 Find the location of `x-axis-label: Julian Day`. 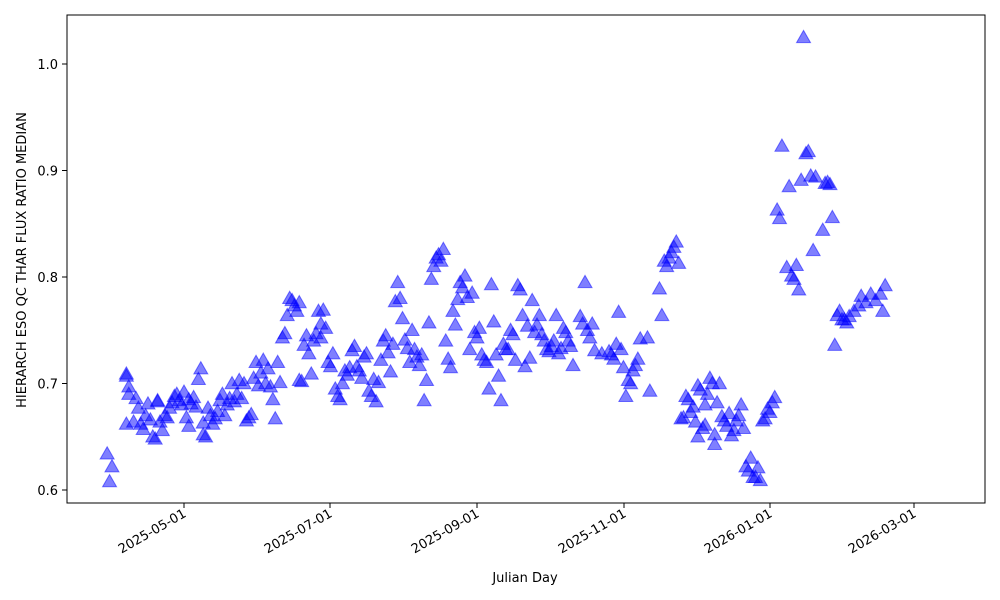

x-axis-label: Julian Day is located at coordinates (524, 578).